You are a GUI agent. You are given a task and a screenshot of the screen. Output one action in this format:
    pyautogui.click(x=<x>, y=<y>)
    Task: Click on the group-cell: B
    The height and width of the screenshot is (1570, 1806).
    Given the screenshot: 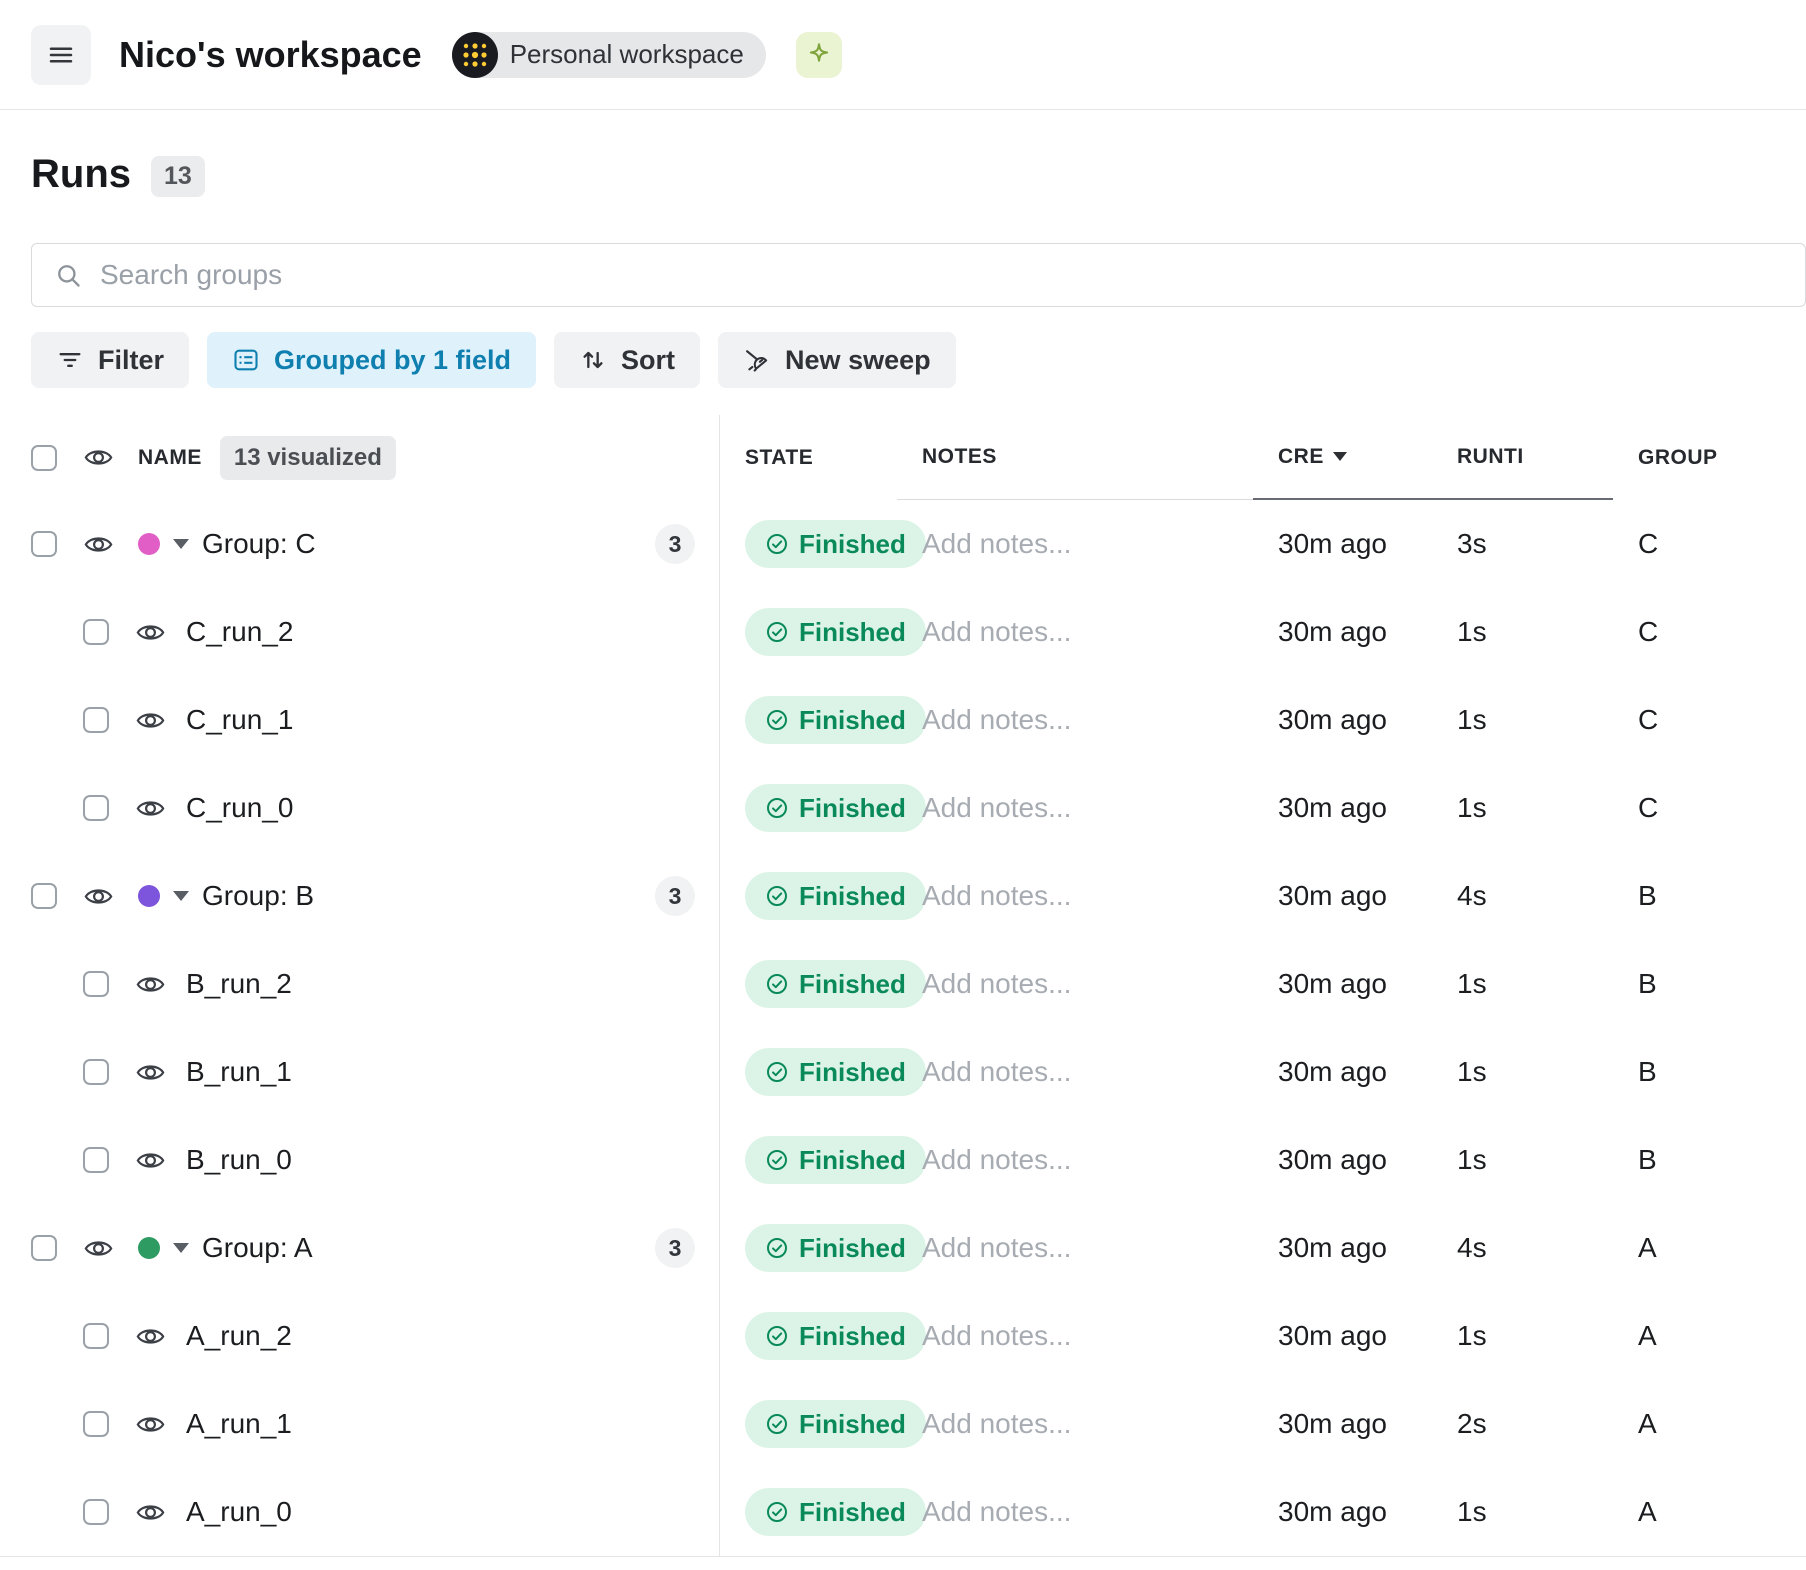 What is the action you would take?
    pyautogui.click(x=1647, y=895)
    